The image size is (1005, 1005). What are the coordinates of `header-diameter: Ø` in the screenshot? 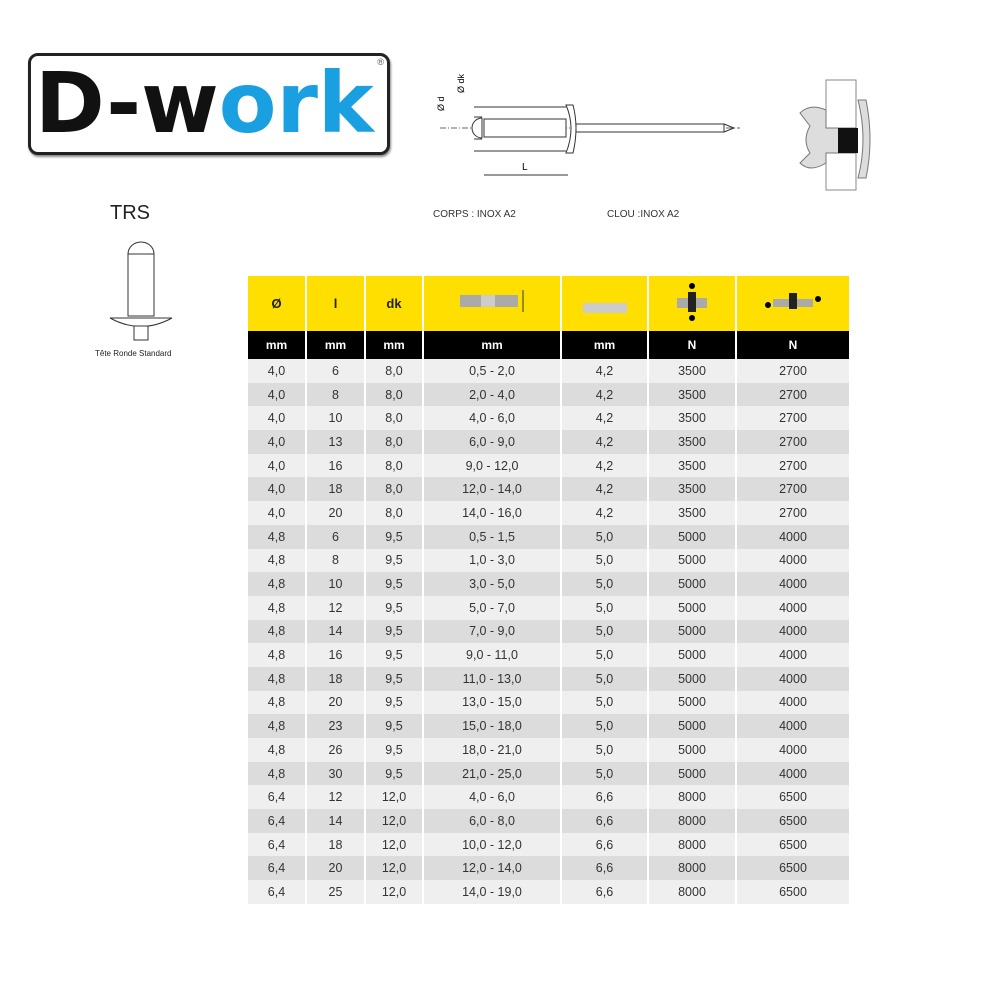 It's located at (277, 303).